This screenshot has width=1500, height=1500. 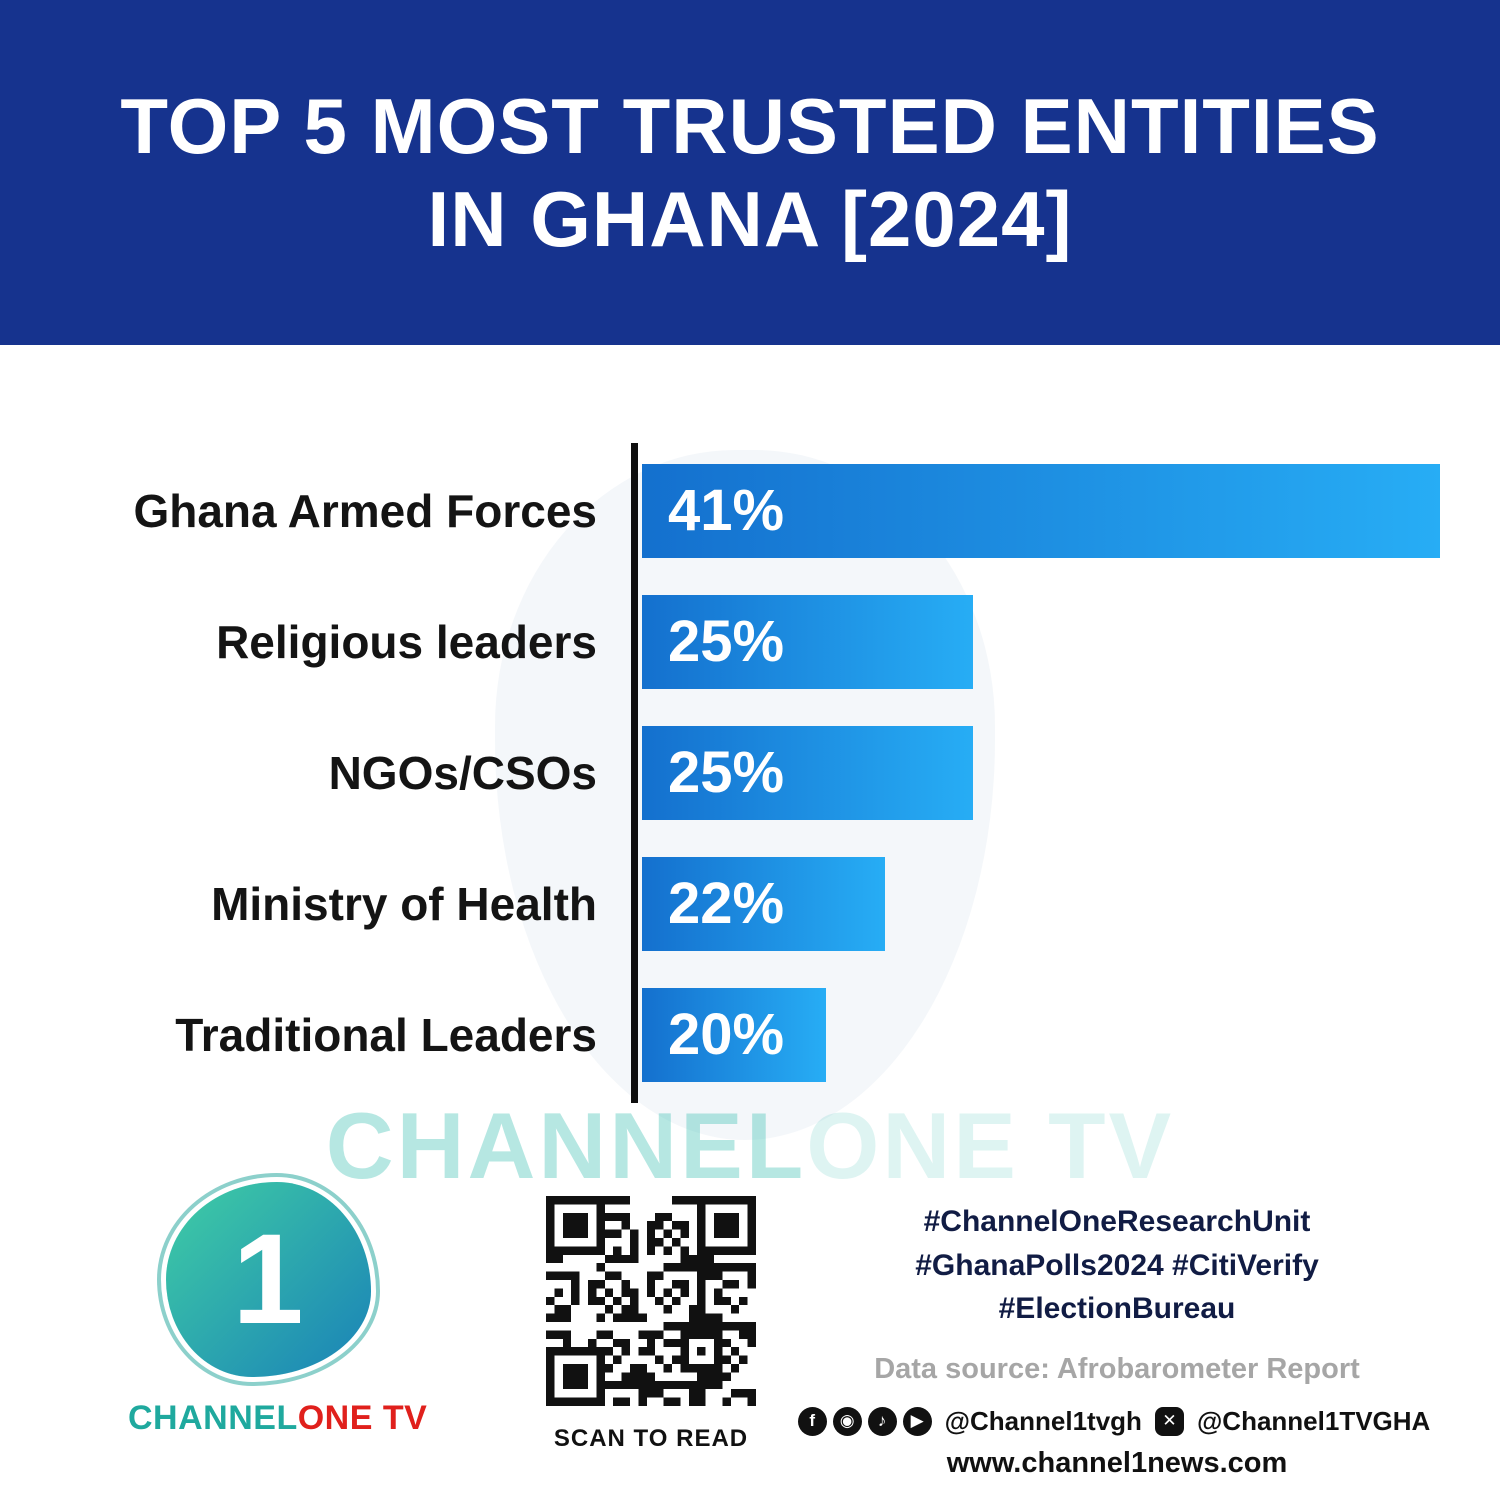 I want to click on bar-row: Religious leaders 25%, so click(x=750, y=641).